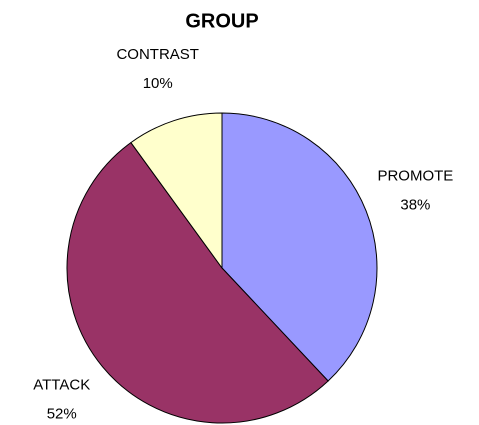  Describe the element at coordinates (176, 191) in the screenshot. I see `pie-slice` at that location.